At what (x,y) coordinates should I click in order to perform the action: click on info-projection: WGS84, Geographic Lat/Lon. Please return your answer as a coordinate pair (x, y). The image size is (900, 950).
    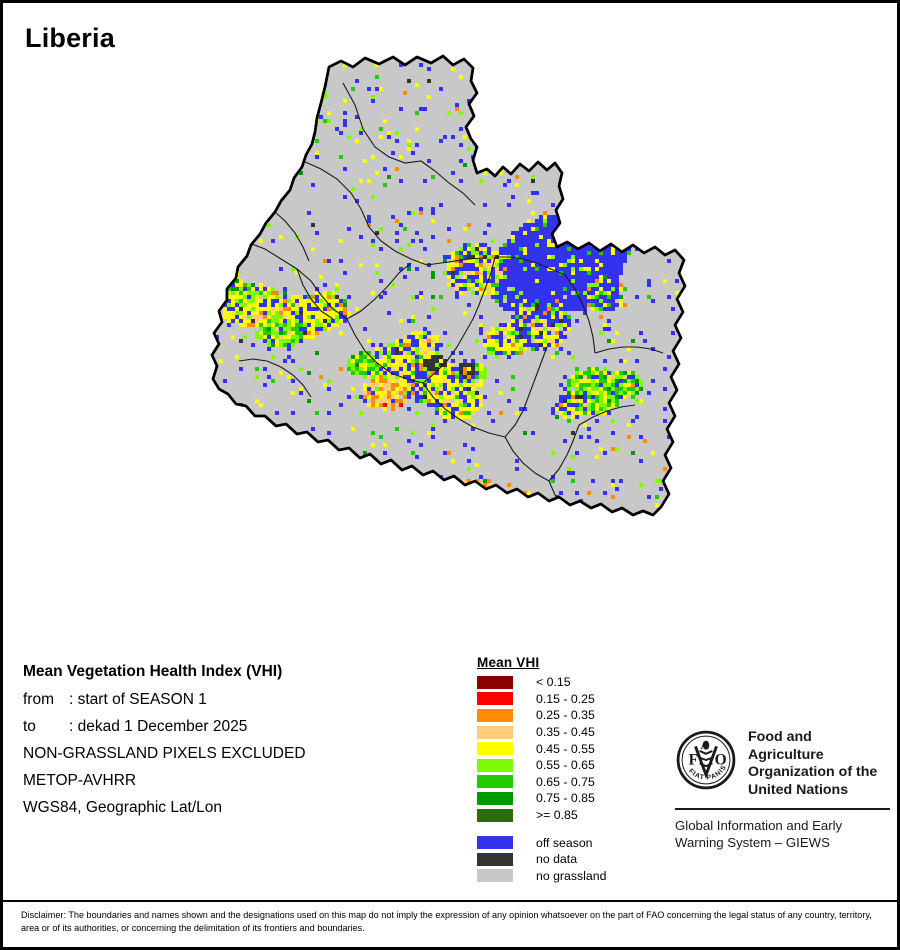
    Looking at the image, I should click on (123, 807).